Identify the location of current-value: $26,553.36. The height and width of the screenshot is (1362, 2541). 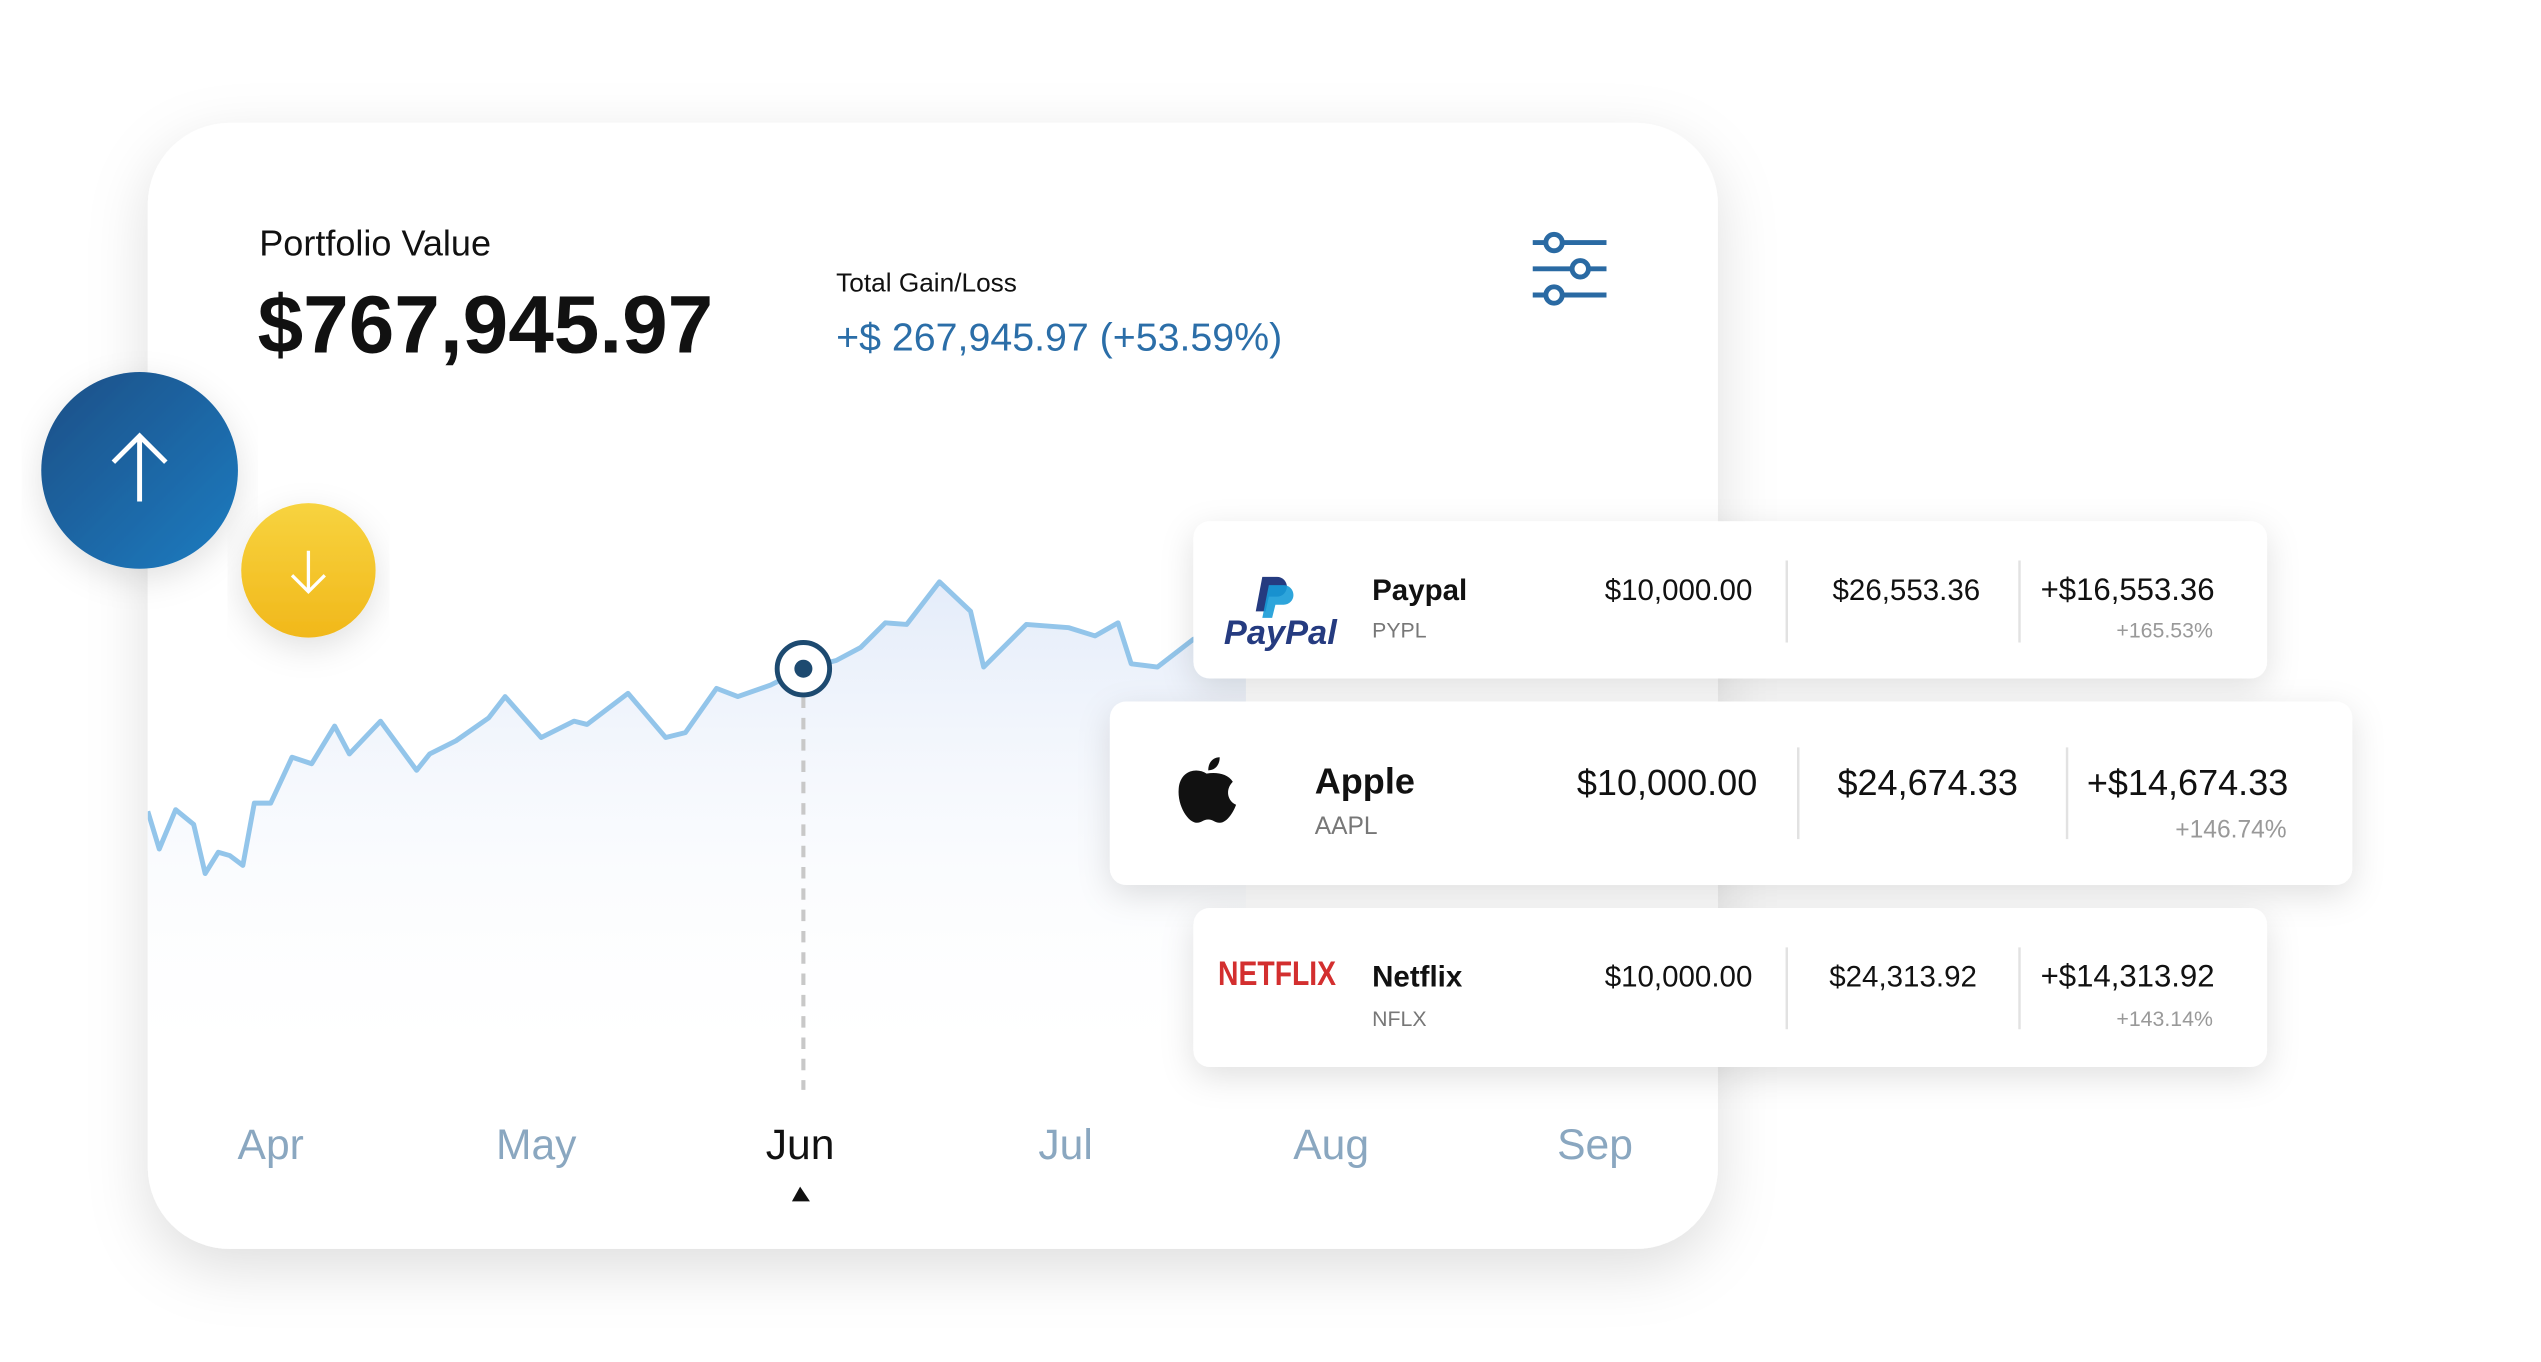
(1907, 590).